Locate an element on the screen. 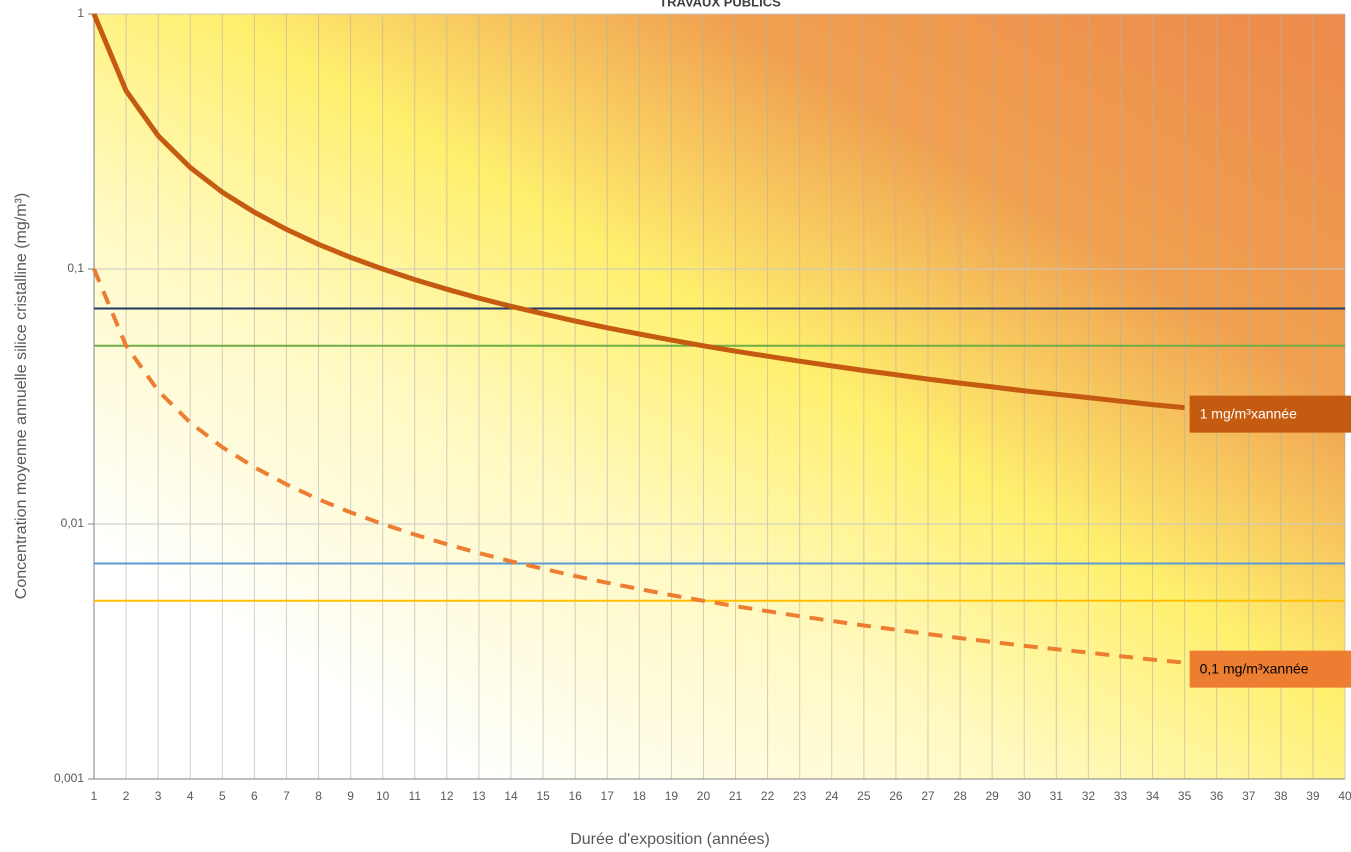 The height and width of the screenshot is (852, 1351). x-tick-label: 39 is located at coordinates (1313, 796).